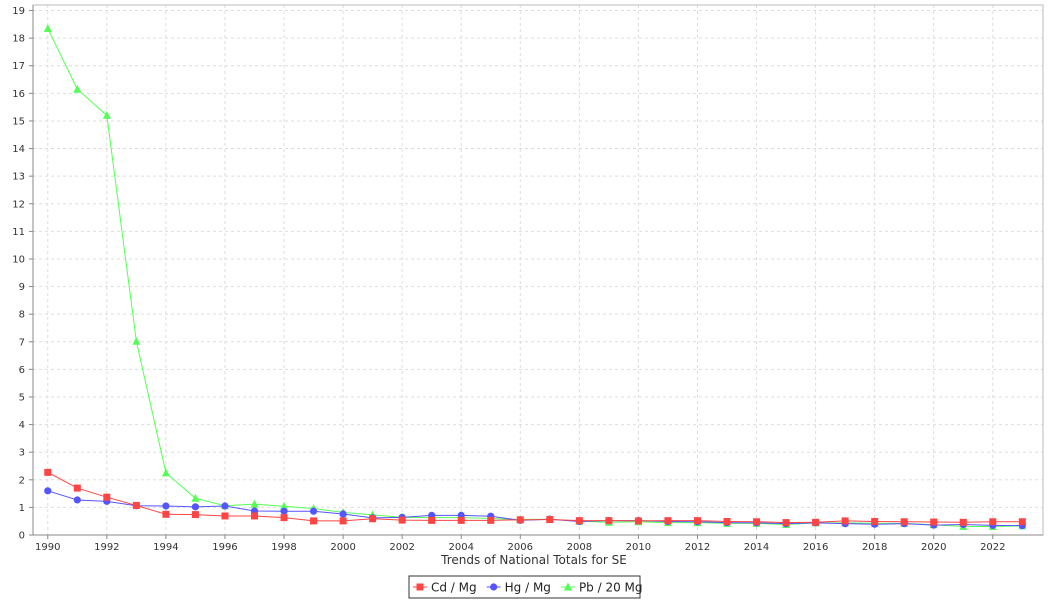  Describe the element at coordinates (18, 66) in the screenshot. I see `y-tick-label: 17` at that location.